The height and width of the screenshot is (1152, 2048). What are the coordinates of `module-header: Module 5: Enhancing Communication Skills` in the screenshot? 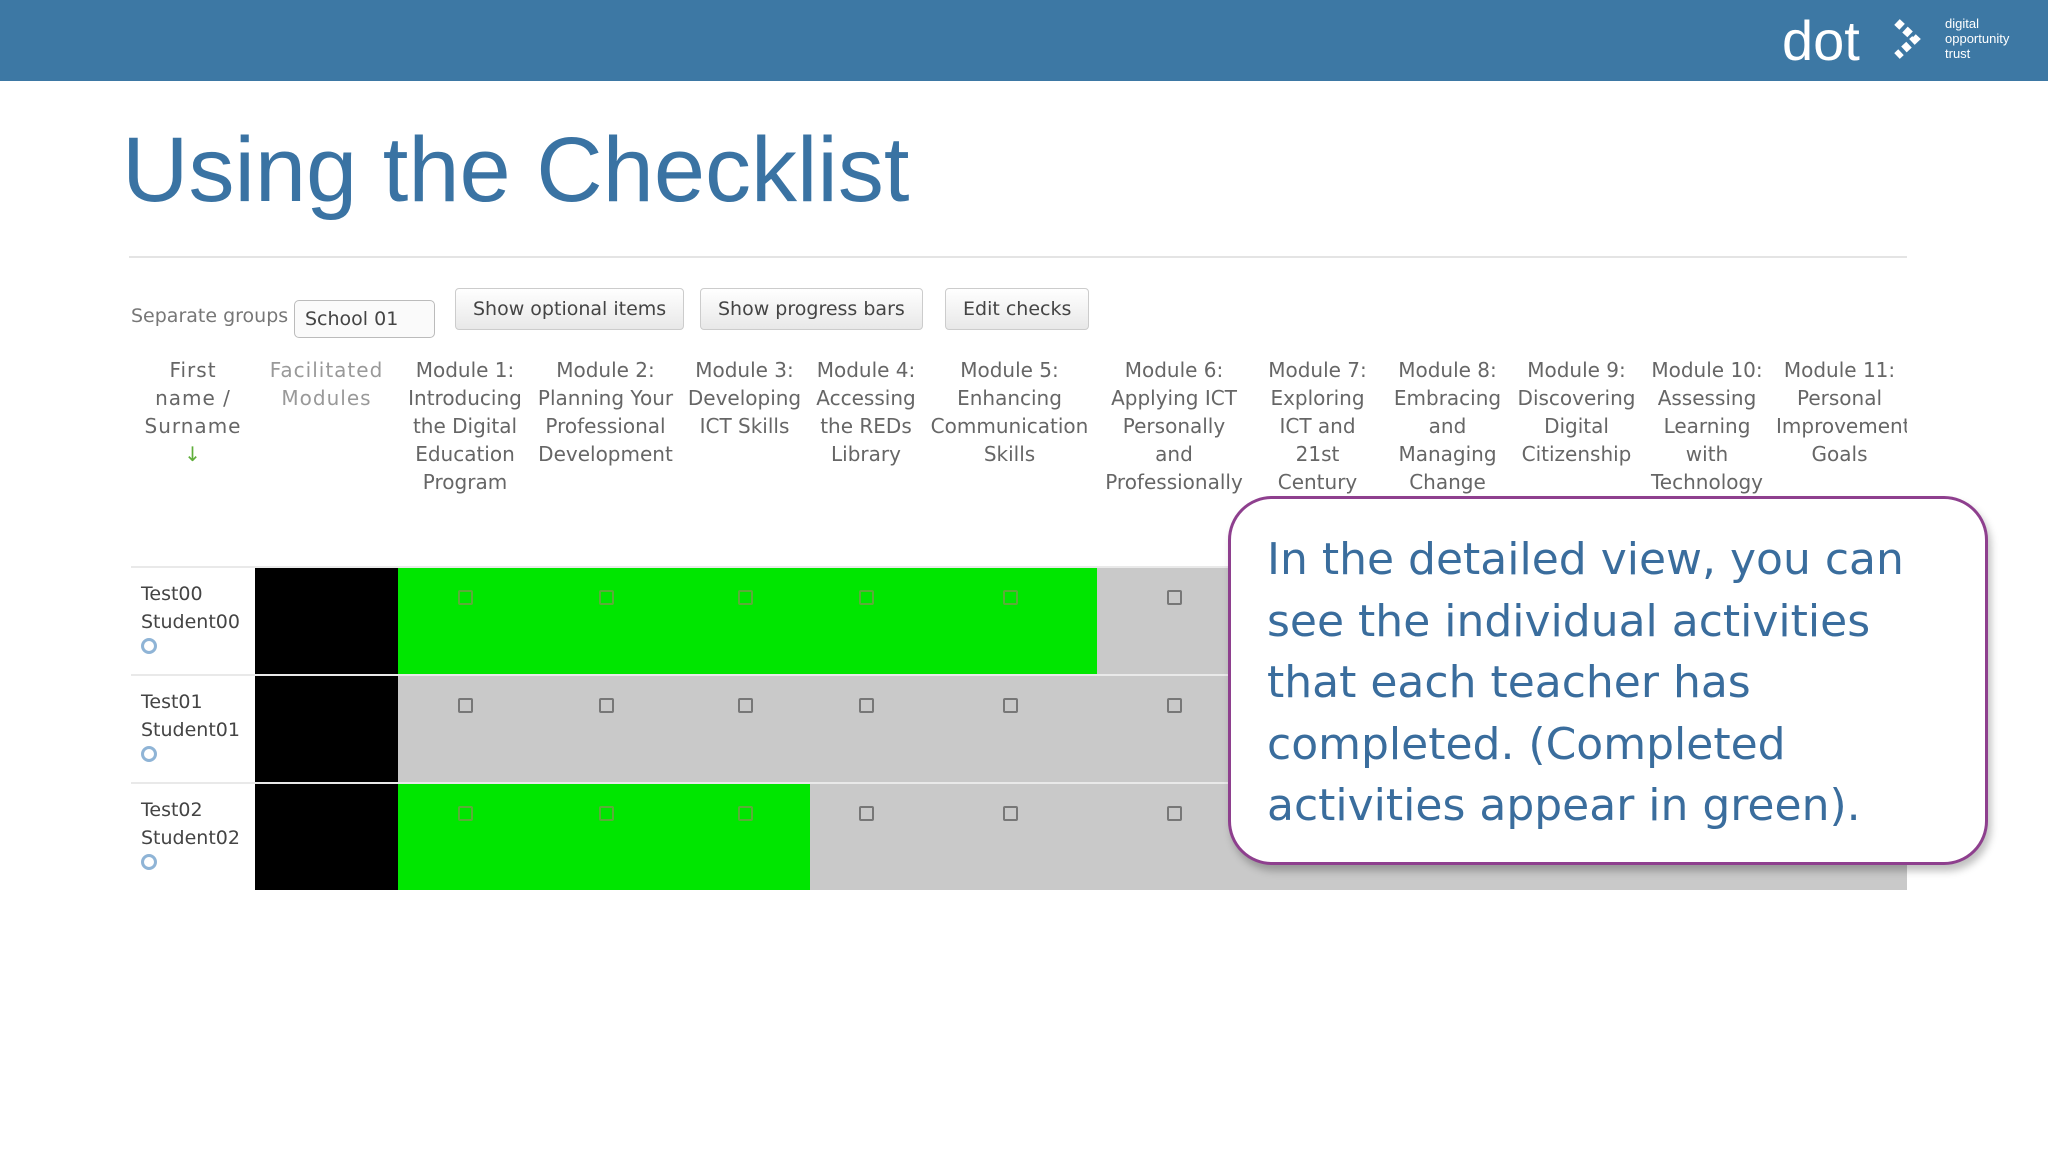 It's located at (1009, 456).